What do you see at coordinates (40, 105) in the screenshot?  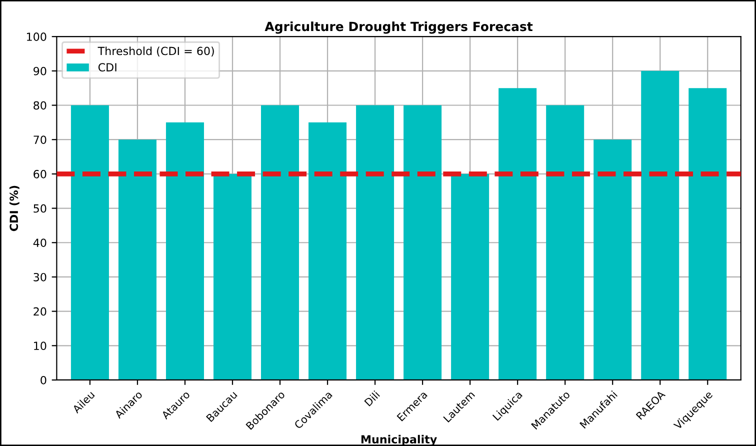 I see `y-tick-label: 80` at bounding box center [40, 105].